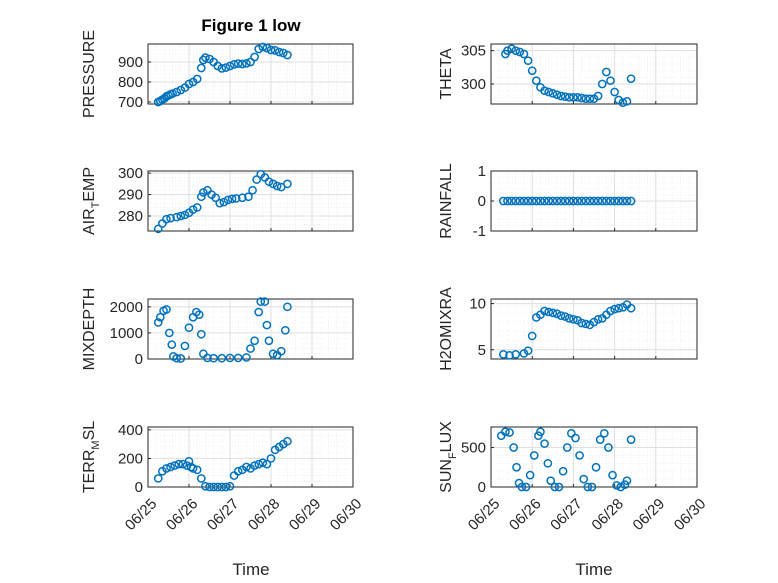 Image resolution: width=778 pixels, height=583 pixels. Describe the element at coordinates (130, 82) in the screenshot. I see `y-tick-label: 800` at that location.